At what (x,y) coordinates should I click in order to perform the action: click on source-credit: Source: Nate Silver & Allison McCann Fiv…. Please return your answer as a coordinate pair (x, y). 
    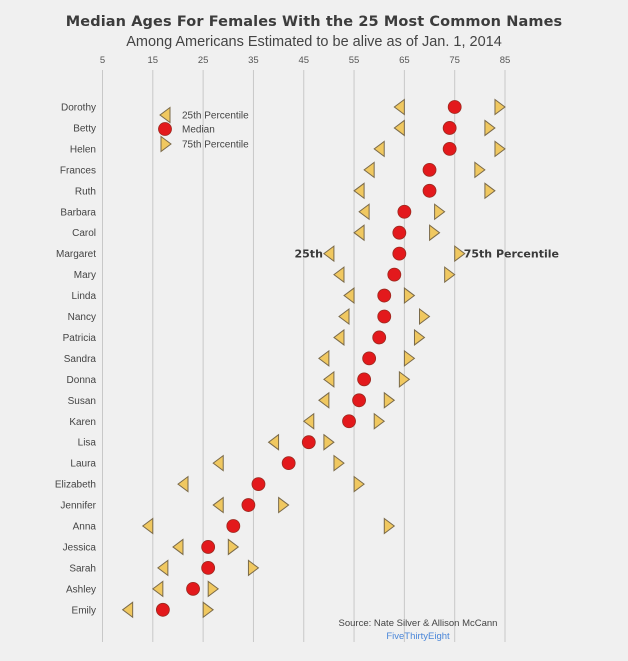
    Looking at the image, I should click on (418, 630).